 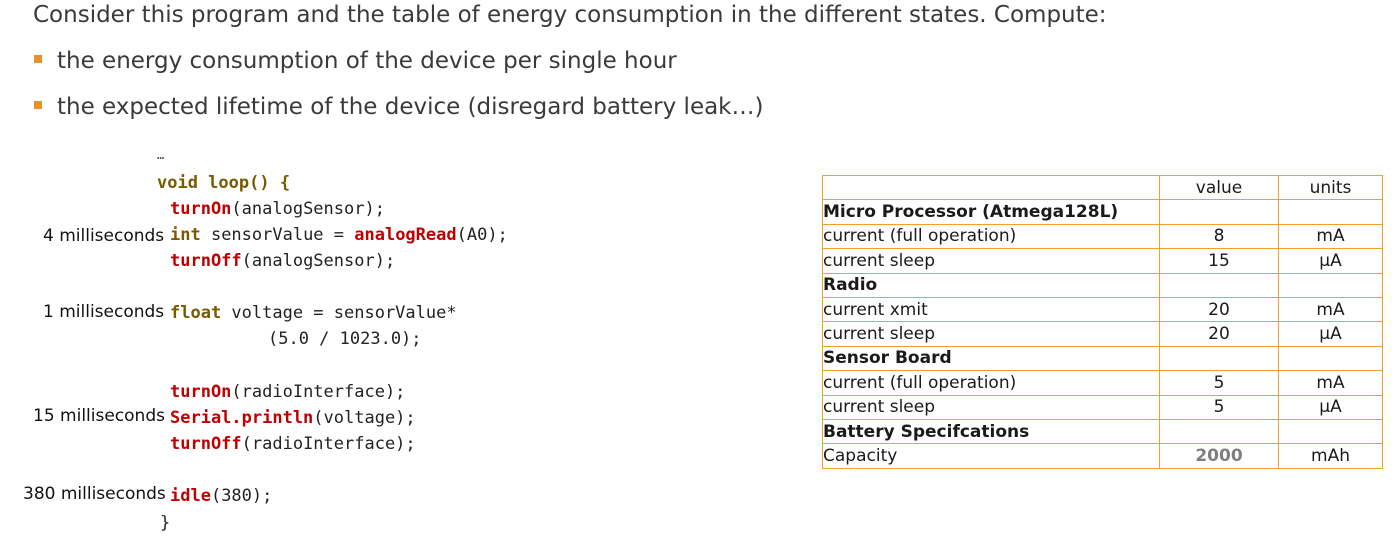 I want to click on code-serial-println: Serial.println(voltage);, so click(x=293, y=418).